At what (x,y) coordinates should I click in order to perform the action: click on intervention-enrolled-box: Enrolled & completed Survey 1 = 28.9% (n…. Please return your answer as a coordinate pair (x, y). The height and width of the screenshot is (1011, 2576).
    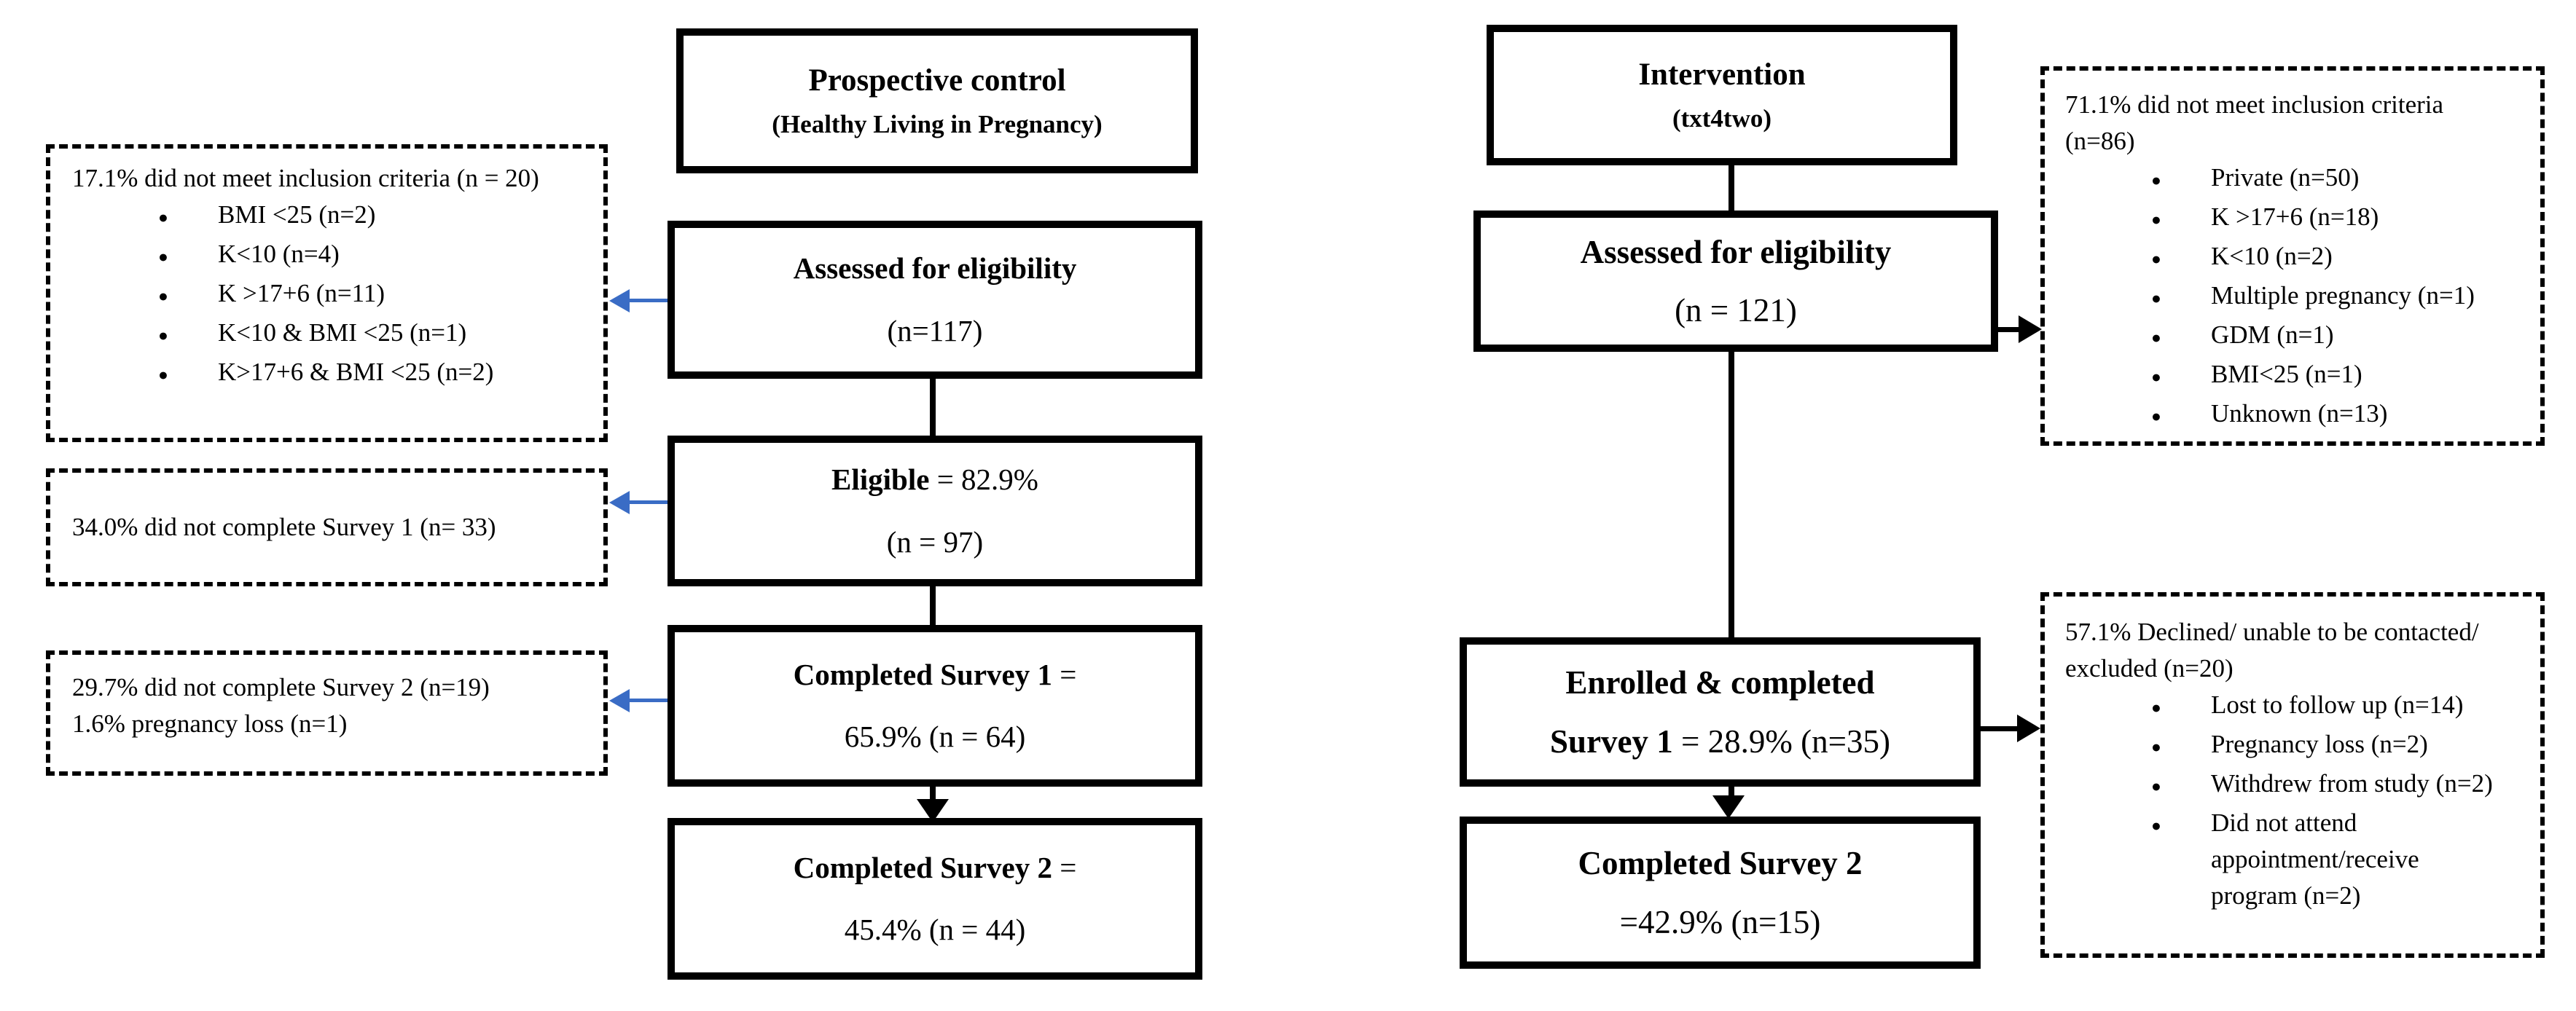
    Looking at the image, I should click on (1720, 712).